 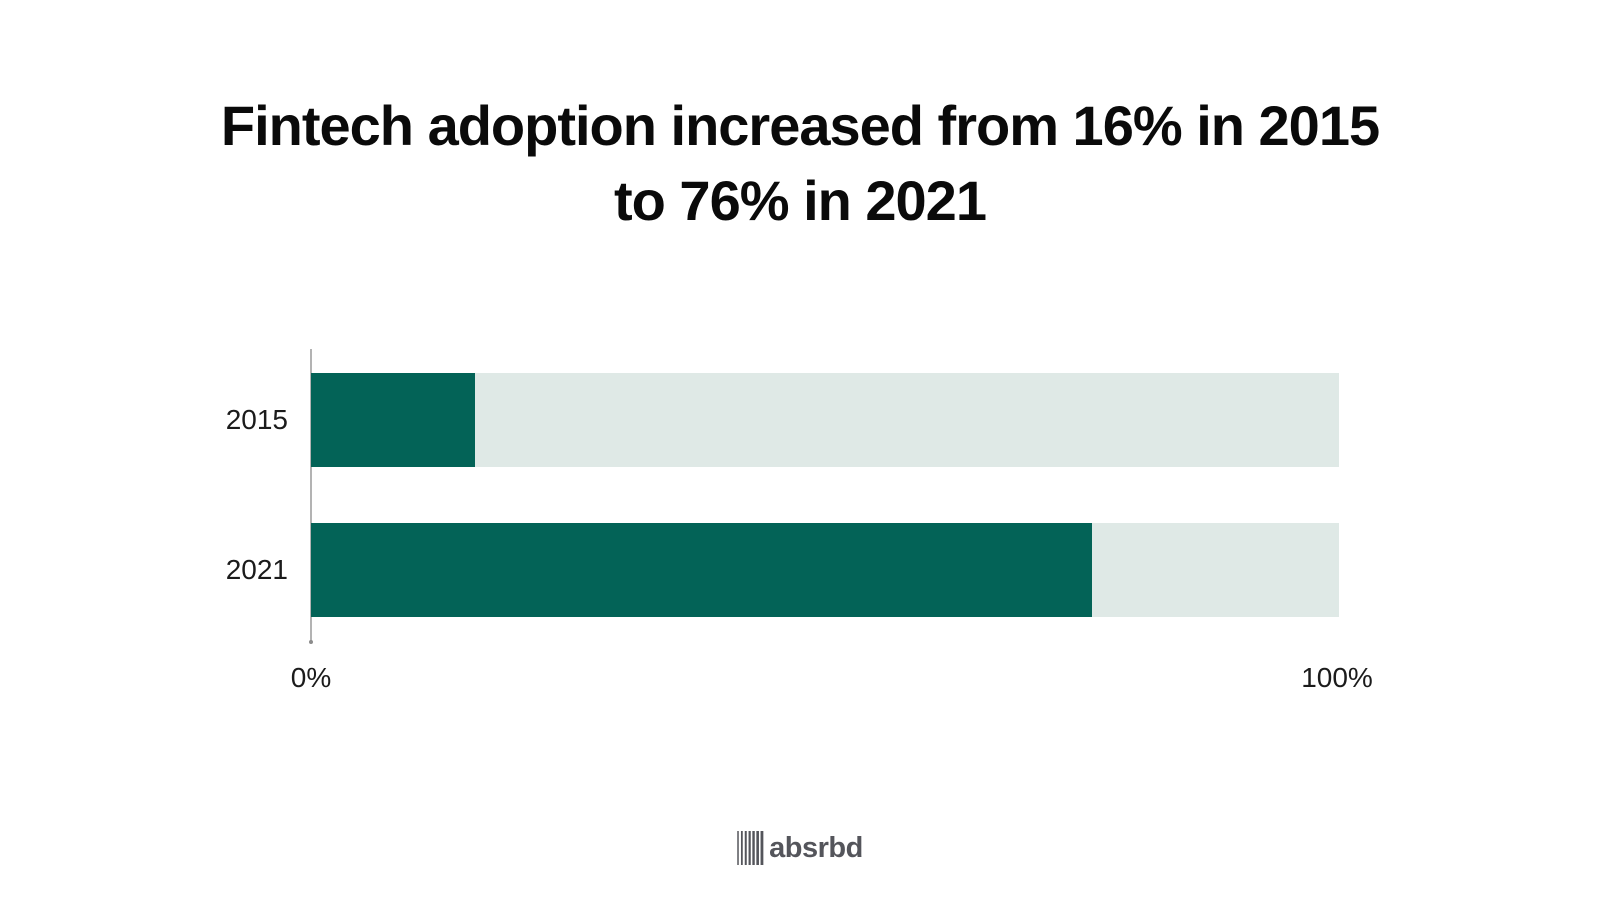 What do you see at coordinates (256, 419) in the screenshot?
I see `bar-label-2015: 2015` at bounding box center [256, 419].